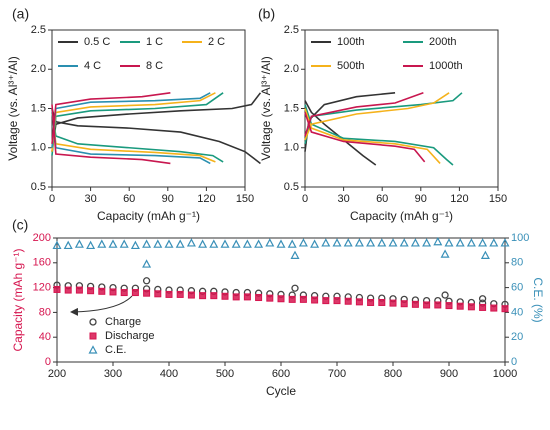 The height and width of the screenshot is (430, 550). Describe the element at coordinates (57, 374) in the screenshot. I see `x-tick-label: 200` at that location.